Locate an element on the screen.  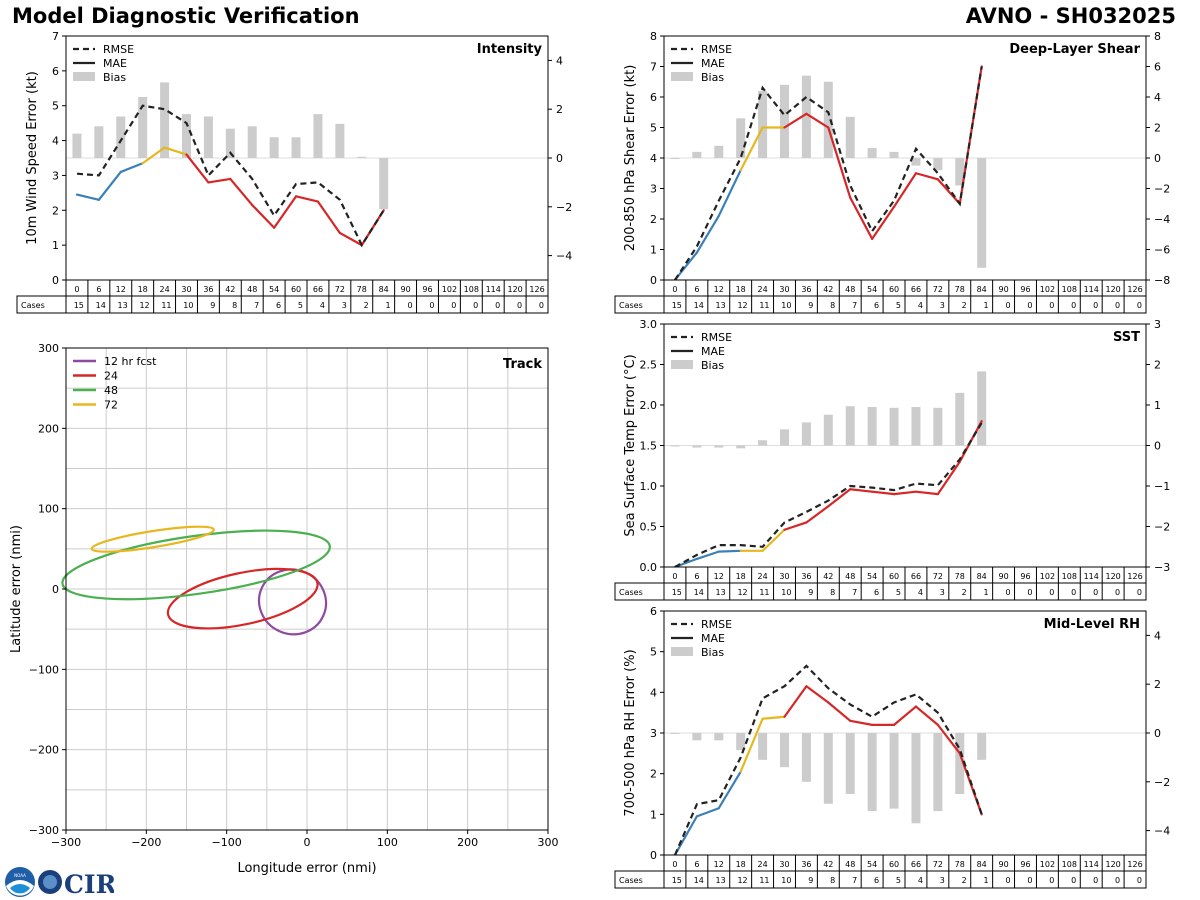
forecast-hour: 90 is located at coordinates (1003, 864).